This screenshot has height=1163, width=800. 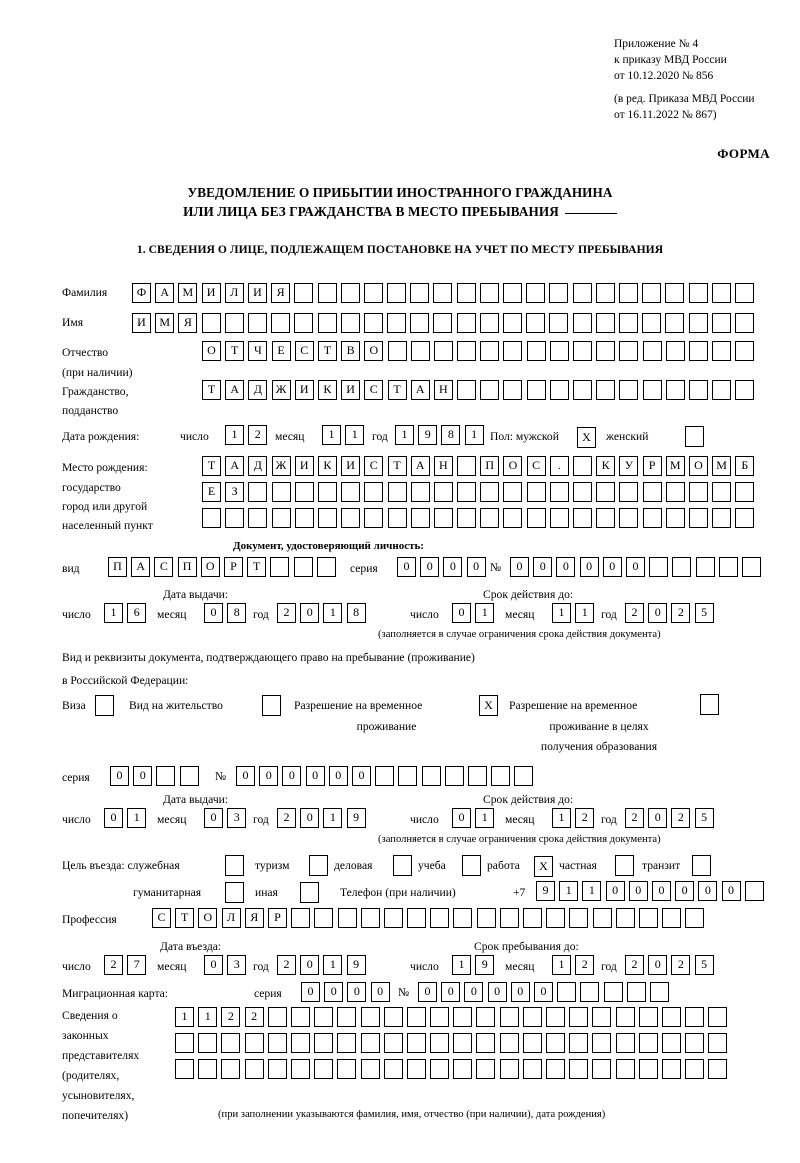 What do you see at coordinates (513, 466) in the screenshot?
I see `char-cell: О` at bounding box center [513, 466].